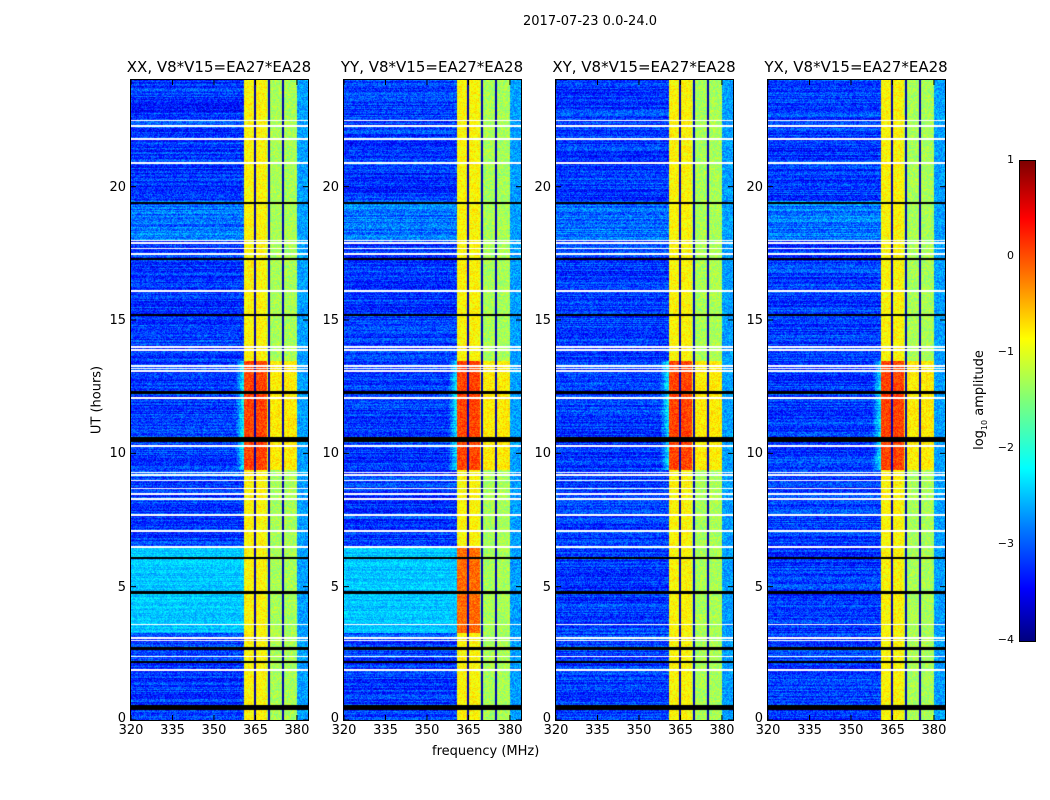 The height and width of the screenshot is (800, 1050). Describe the element at coordinates (1005, 543) in the screenshot. I see `colorbar-tick-label: −3` at that location.